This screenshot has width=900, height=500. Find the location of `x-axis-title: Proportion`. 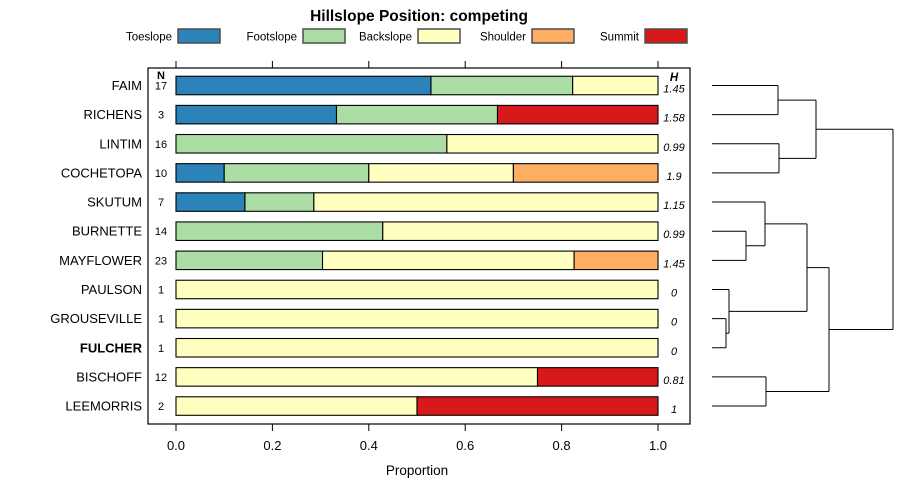

x-axis-title: Proportion is located at coordinates (417, 470).